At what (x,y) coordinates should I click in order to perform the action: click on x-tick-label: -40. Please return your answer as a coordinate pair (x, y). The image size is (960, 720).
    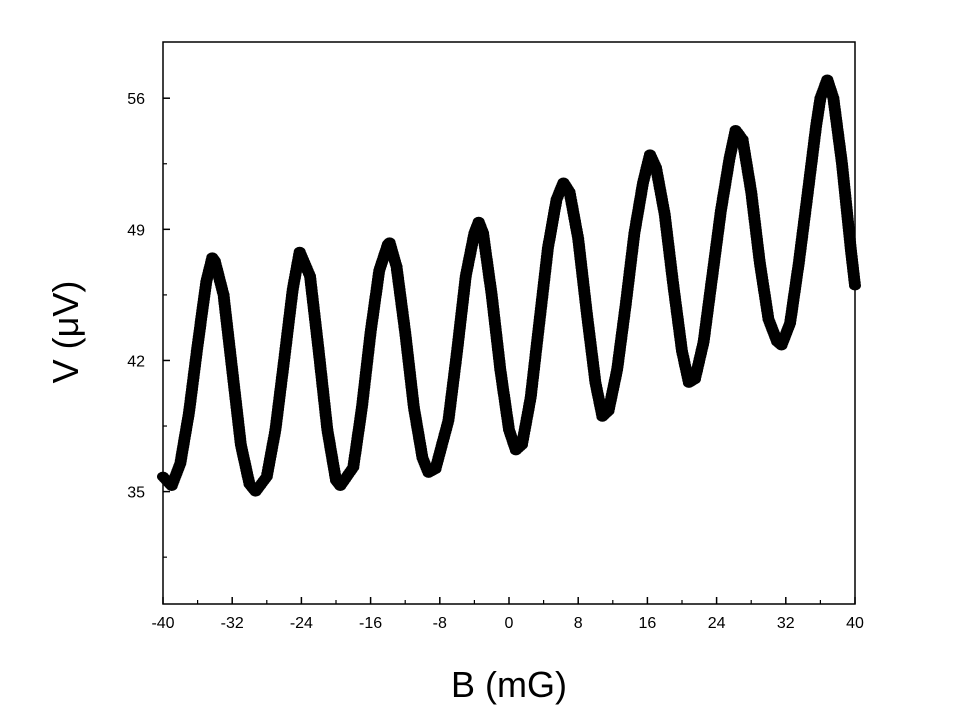
    Looking at the image, I should click on (162, 623).